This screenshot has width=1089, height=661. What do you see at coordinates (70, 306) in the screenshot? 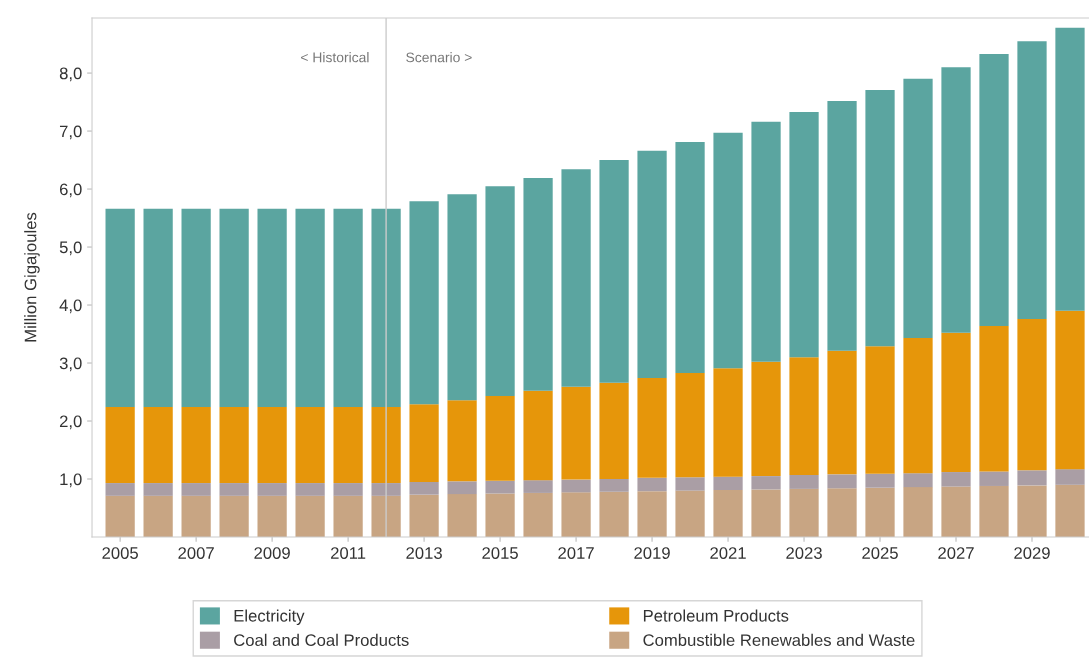
I see `y-tick-label: 4,0` at bounding box center [70, 306].